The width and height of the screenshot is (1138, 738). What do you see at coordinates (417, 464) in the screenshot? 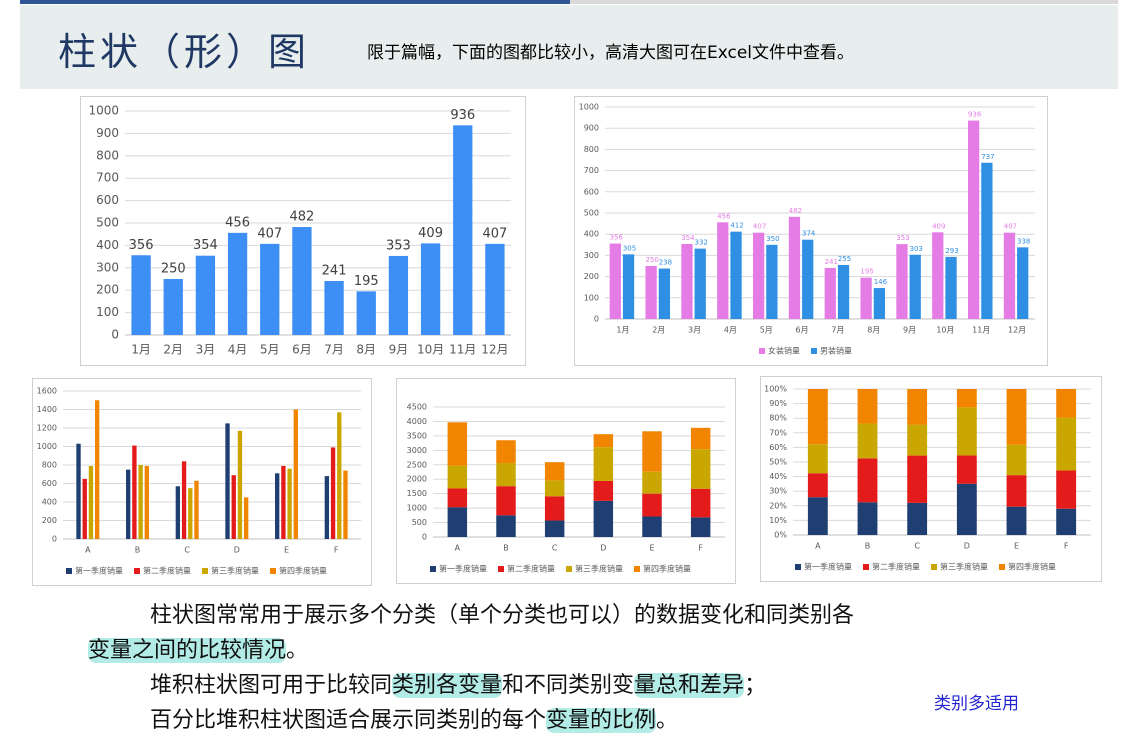
I see `y-tick-label: 2500` at bounding box center [417, 464].